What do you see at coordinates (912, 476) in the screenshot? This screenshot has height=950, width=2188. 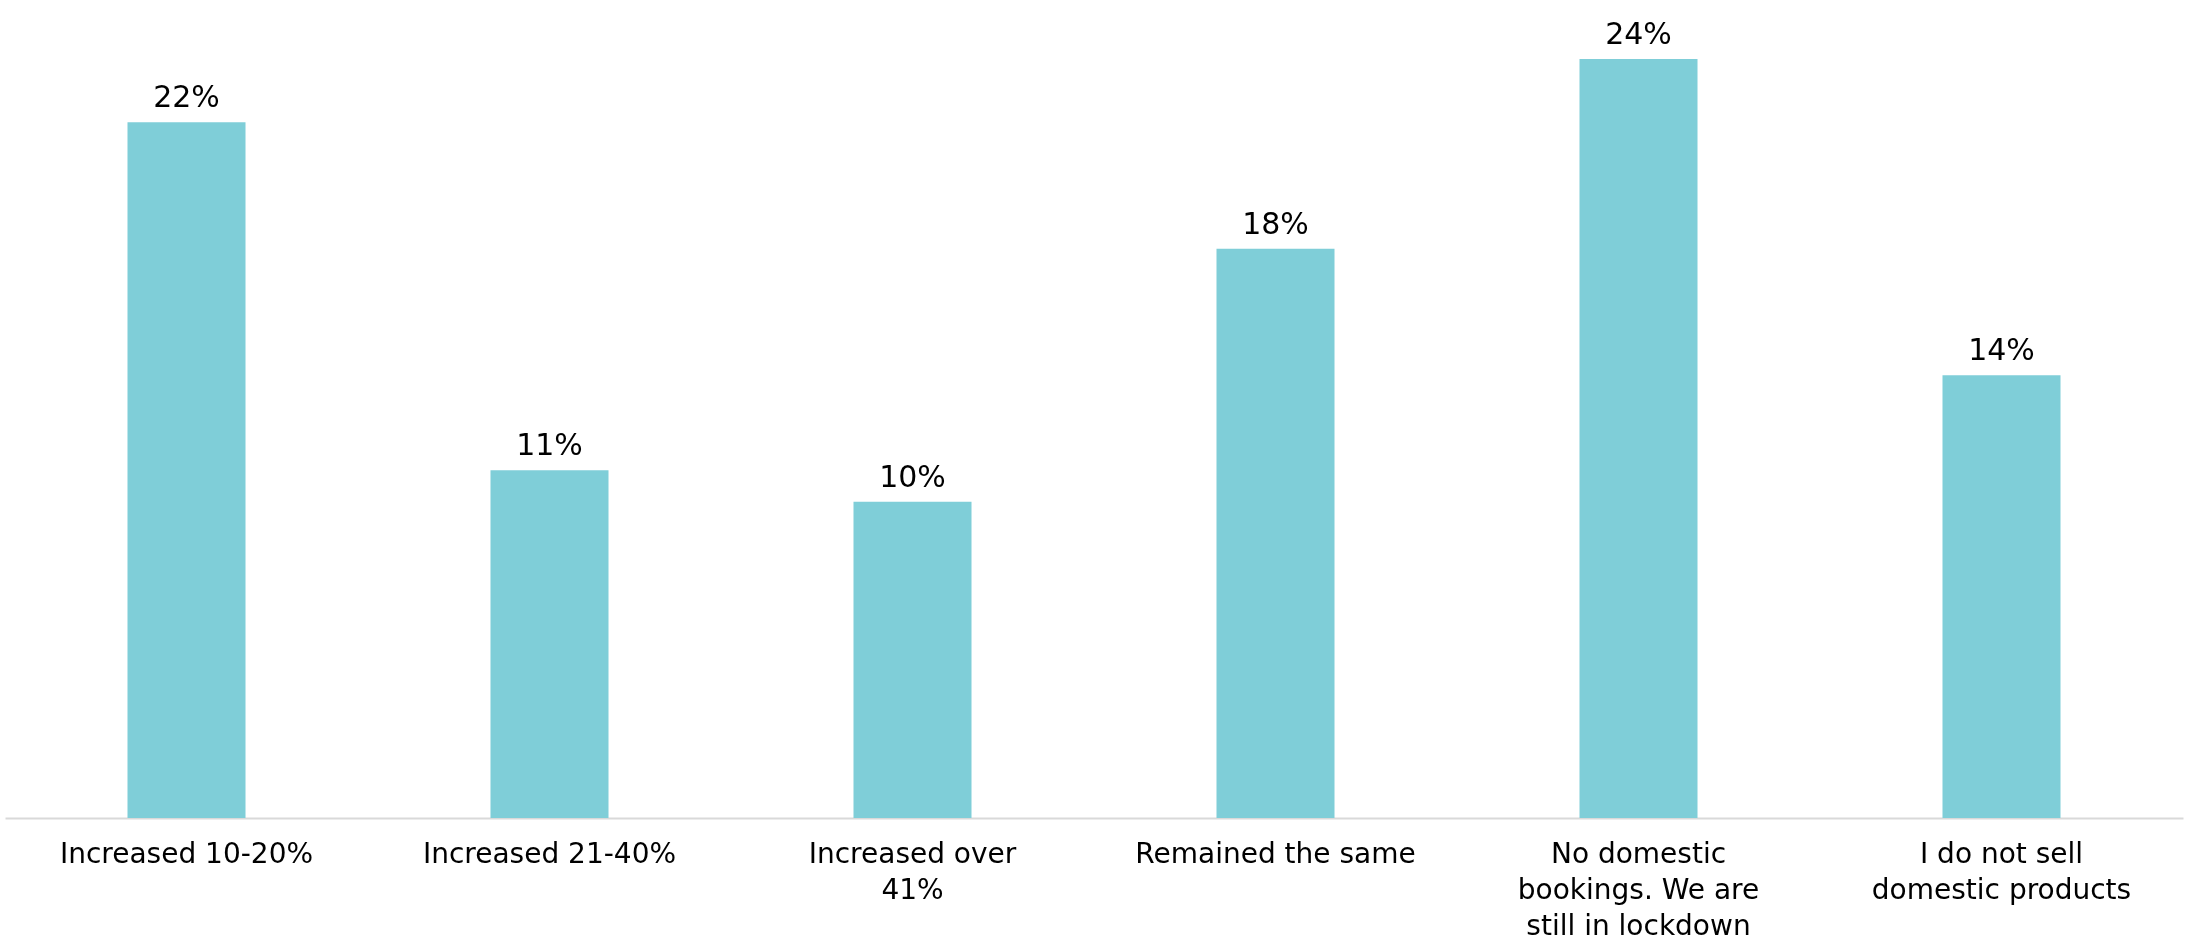 I see `data-label: 10%` at bounding box center [912, 476].